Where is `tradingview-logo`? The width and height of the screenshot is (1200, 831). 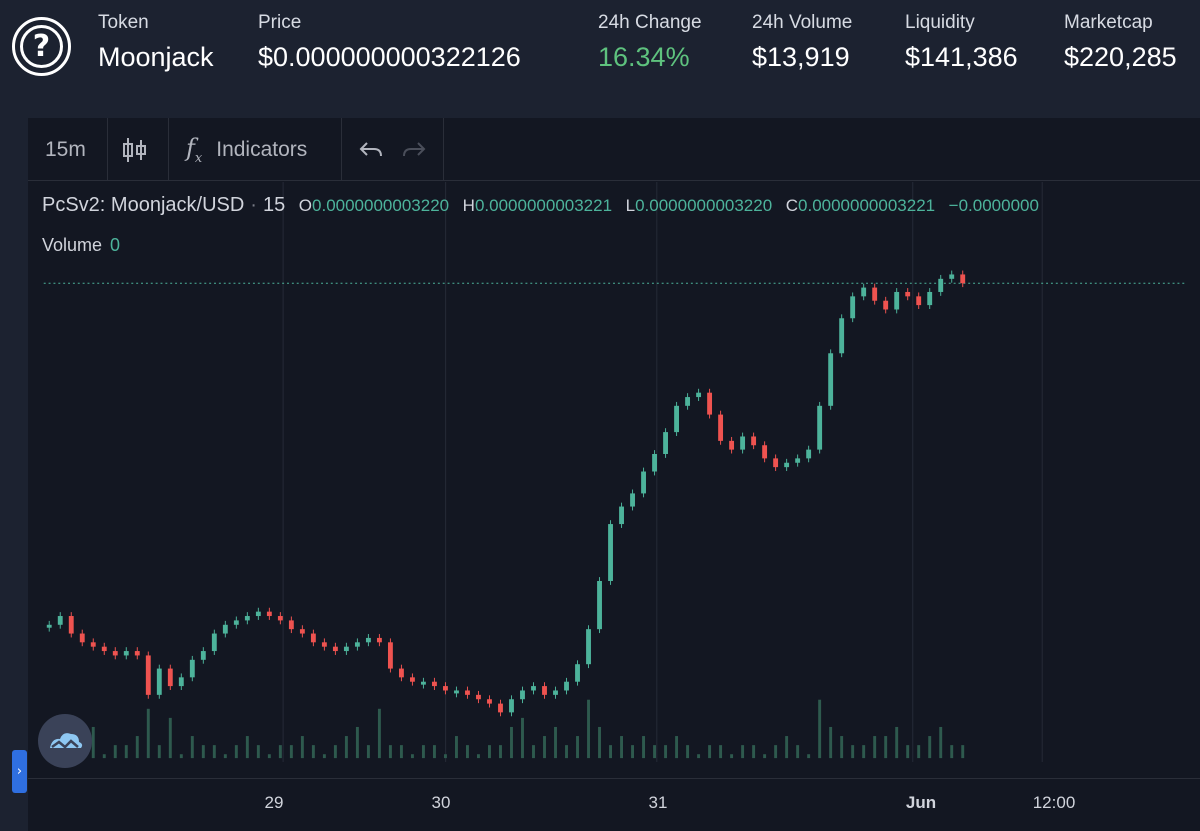
tradingview-logo is located at coordinates (65, 741).